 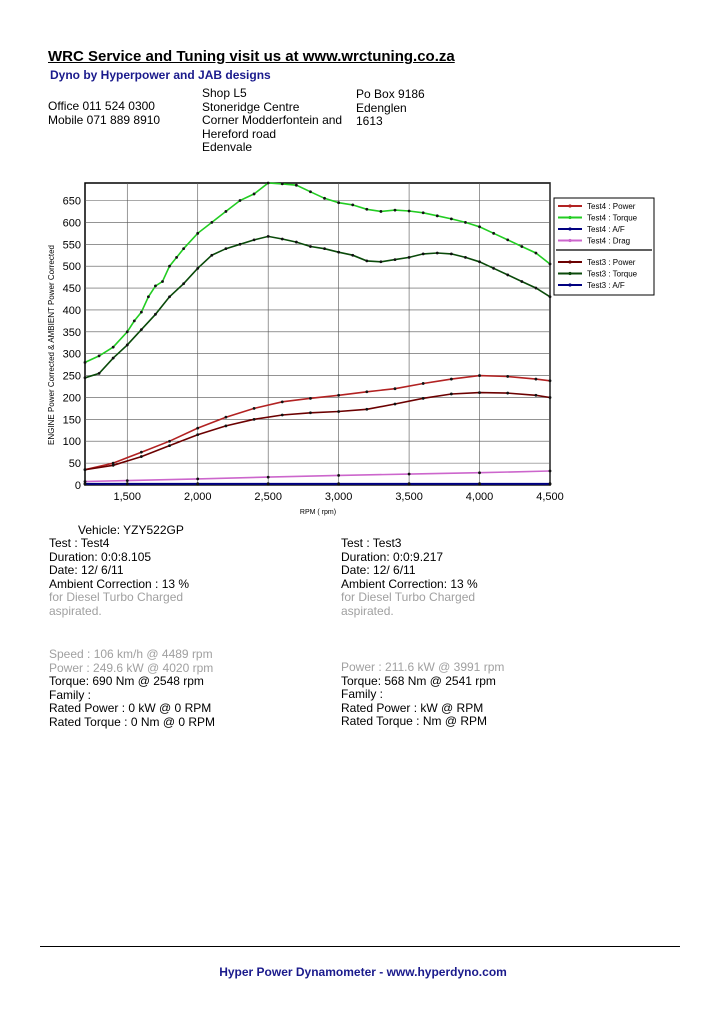 I want to click on y-tick-label: 500, so click(x=72, y=267).